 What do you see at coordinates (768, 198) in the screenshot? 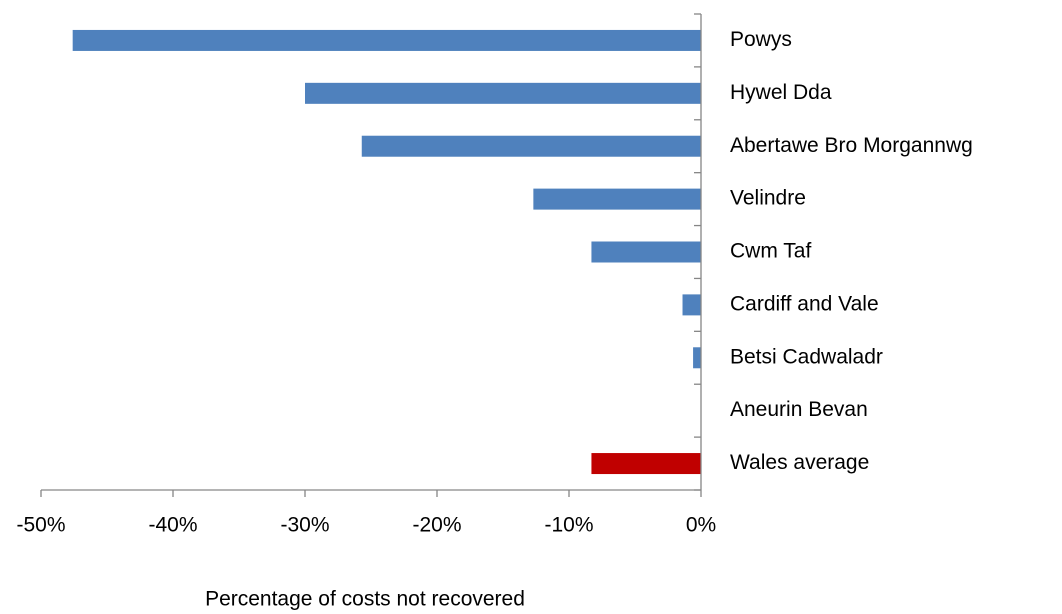
I see `category-label: Velindre` at bounding box center [768, 198].